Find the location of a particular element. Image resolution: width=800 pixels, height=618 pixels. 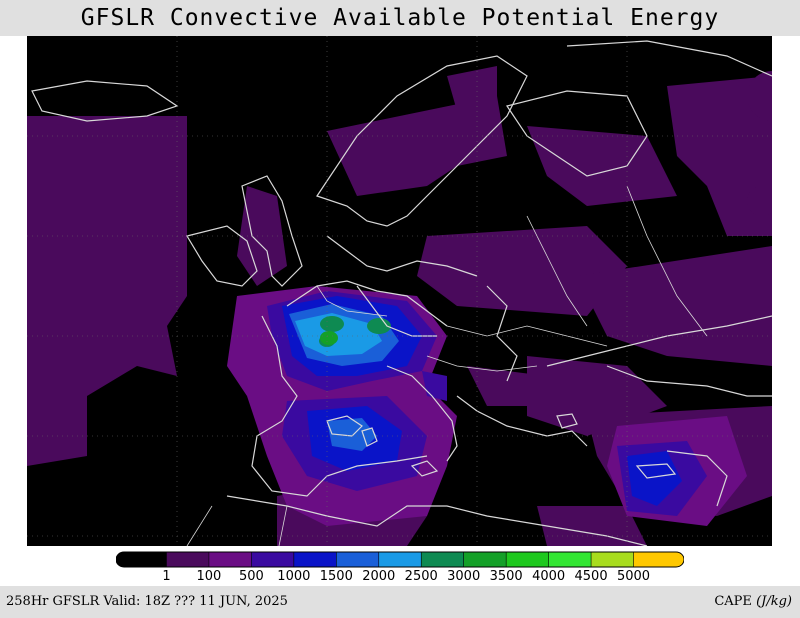

colorbar-outline is located at coordinates (400, 559).